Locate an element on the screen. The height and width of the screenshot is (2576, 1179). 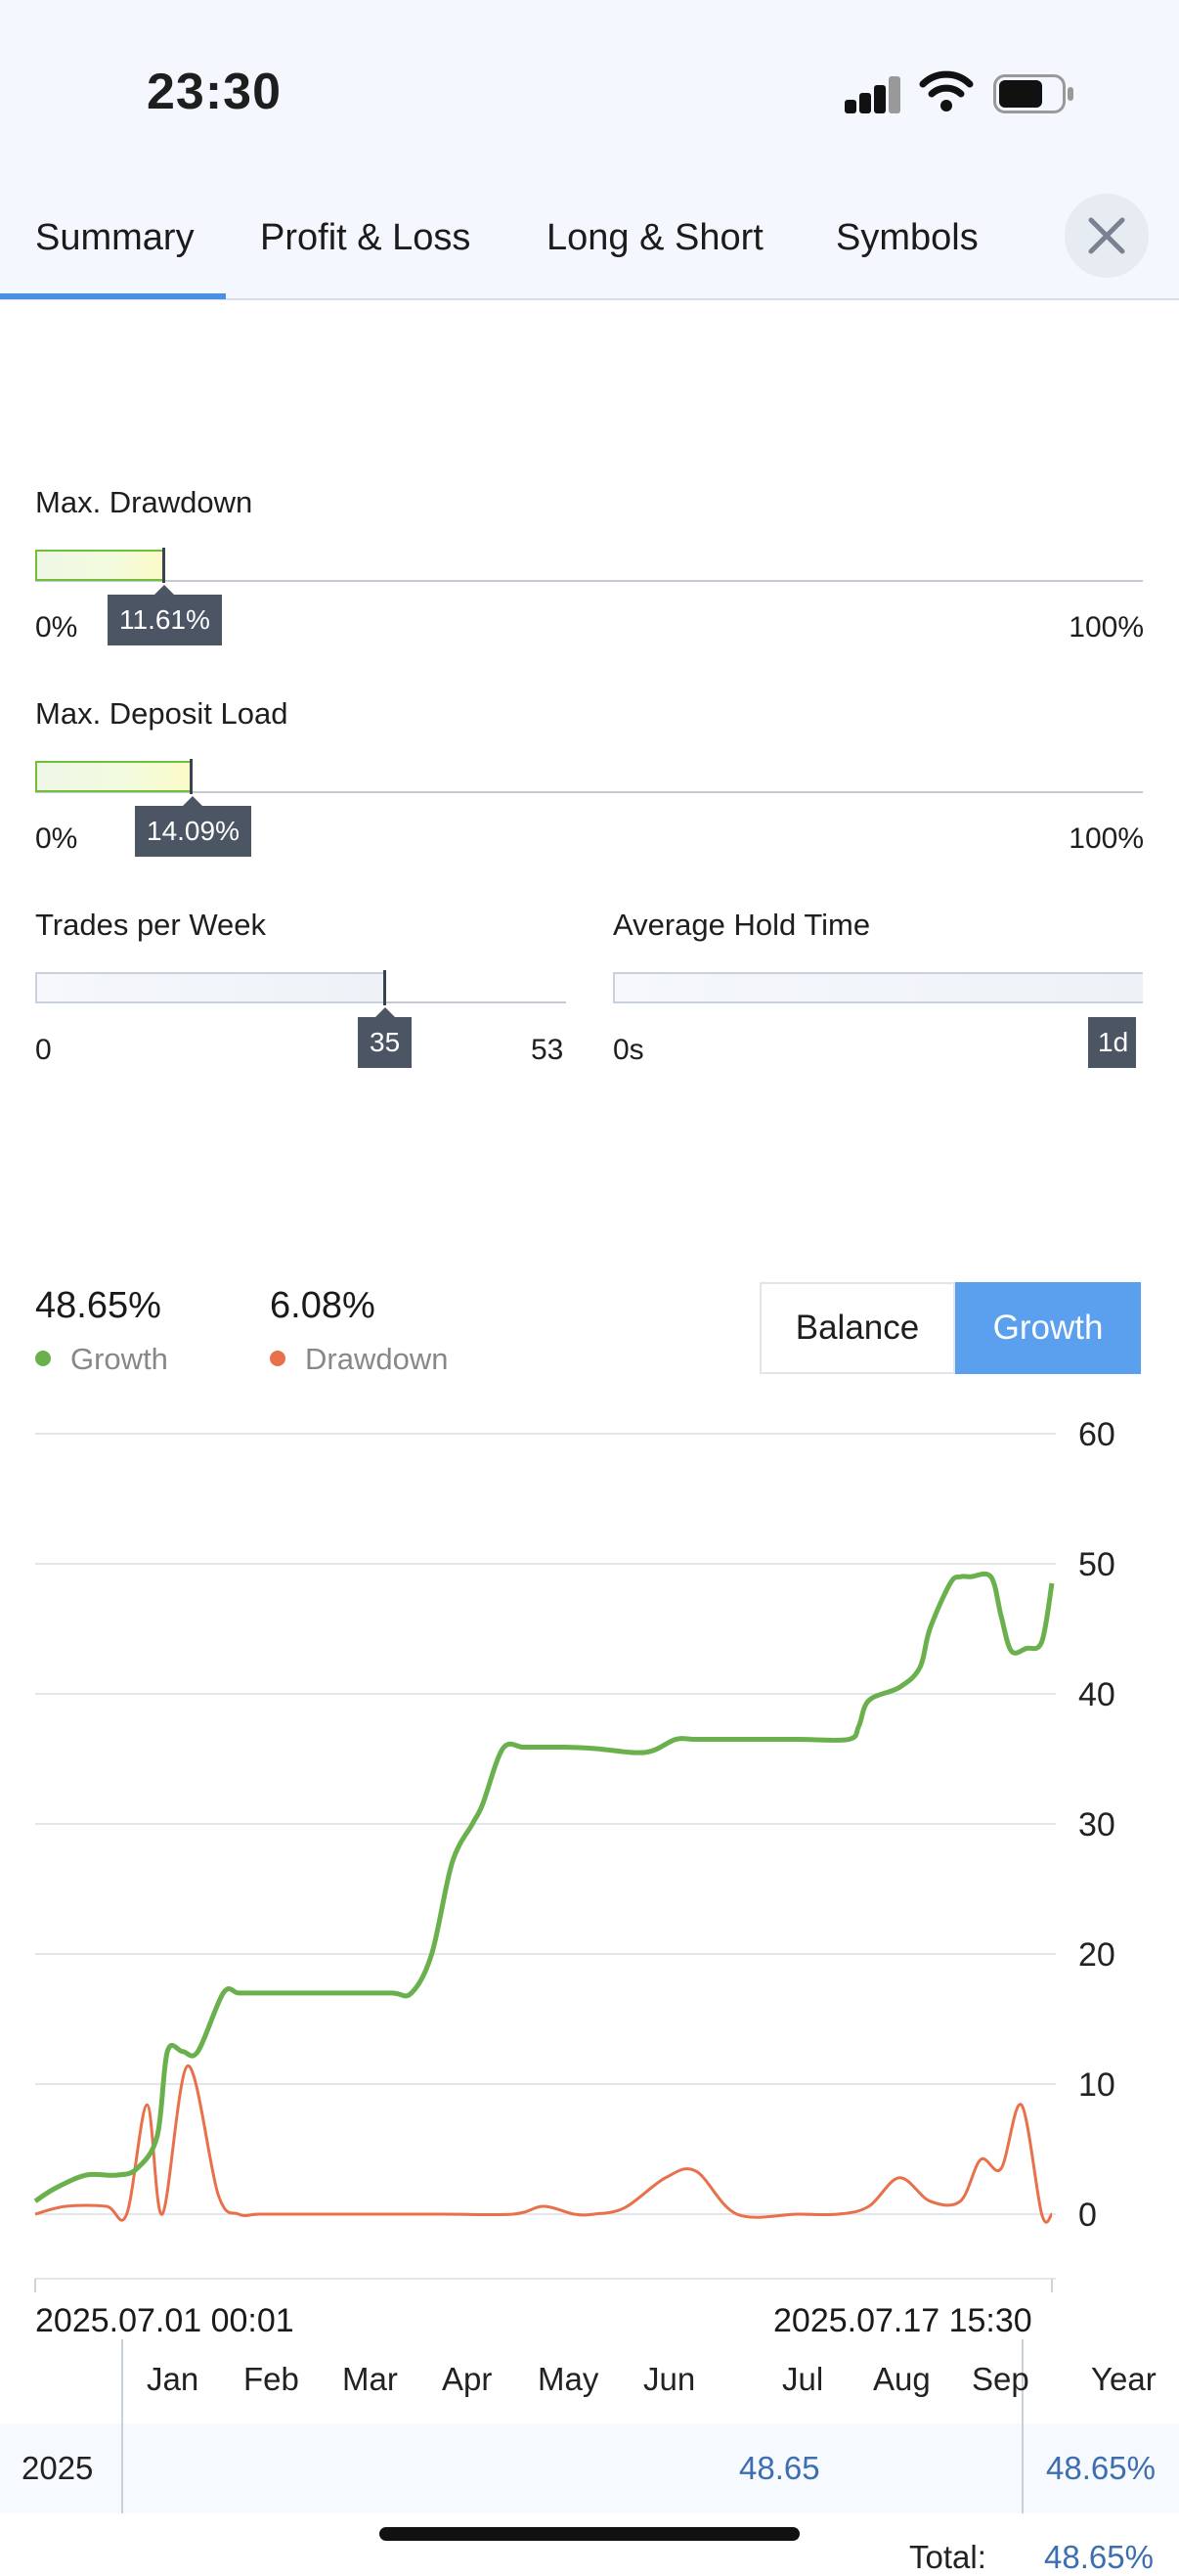
max-deposit-load-min: 0% is located at coordinates (56, 838).